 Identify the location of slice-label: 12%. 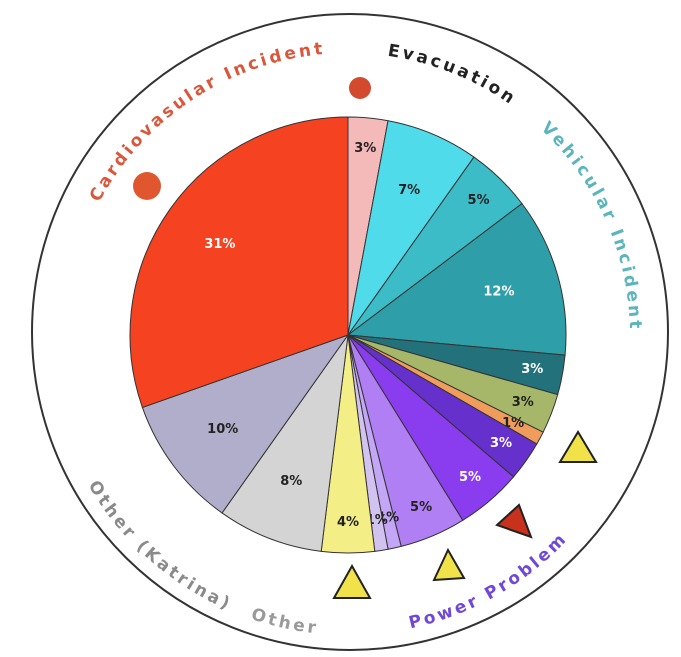
(498, 292).